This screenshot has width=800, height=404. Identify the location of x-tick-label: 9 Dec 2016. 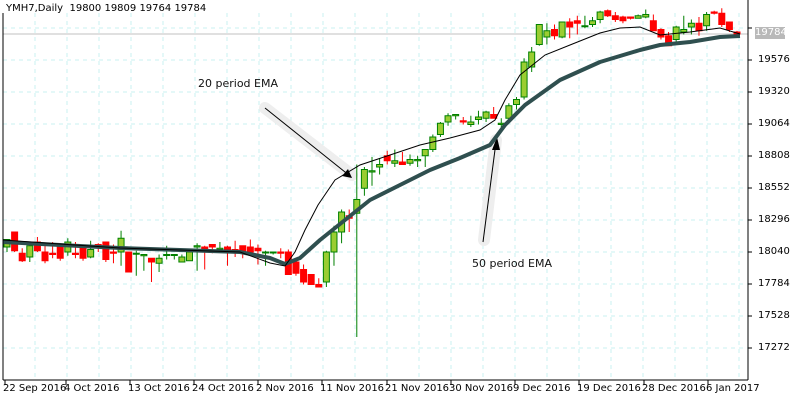
(542, 388).